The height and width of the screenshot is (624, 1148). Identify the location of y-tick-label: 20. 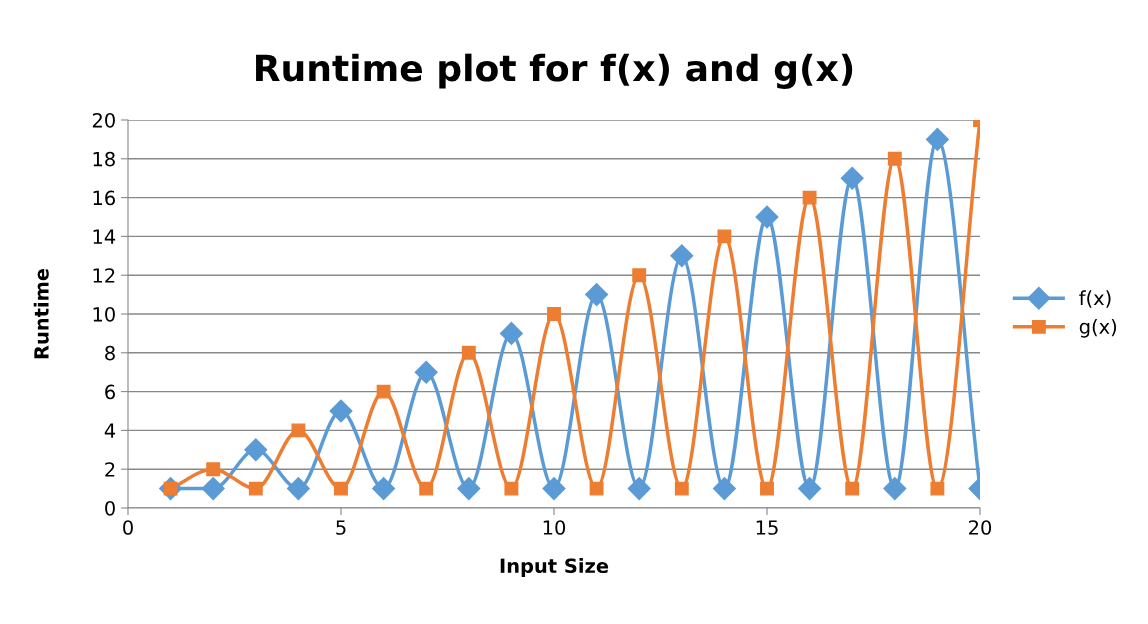
(103, 120).